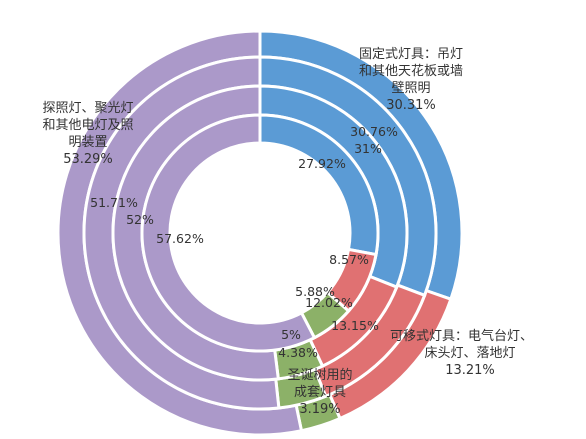 The width and height of the screenshot is (586, 439). I want to click on category-name-line-2-1: 可移式灯具：电气台灯、, so click(461, 336).